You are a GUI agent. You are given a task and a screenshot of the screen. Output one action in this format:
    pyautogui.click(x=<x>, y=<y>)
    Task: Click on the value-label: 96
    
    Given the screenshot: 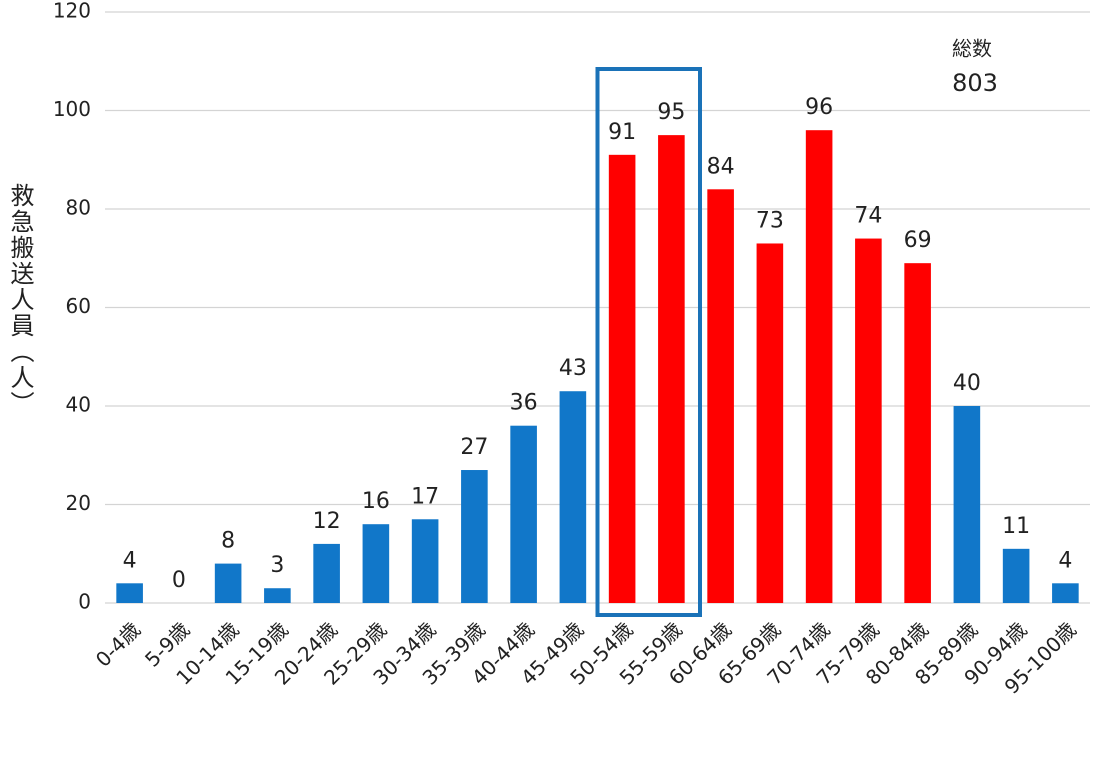 What is the action you would take?
    pyautogui.click(x=819, y=107)
    